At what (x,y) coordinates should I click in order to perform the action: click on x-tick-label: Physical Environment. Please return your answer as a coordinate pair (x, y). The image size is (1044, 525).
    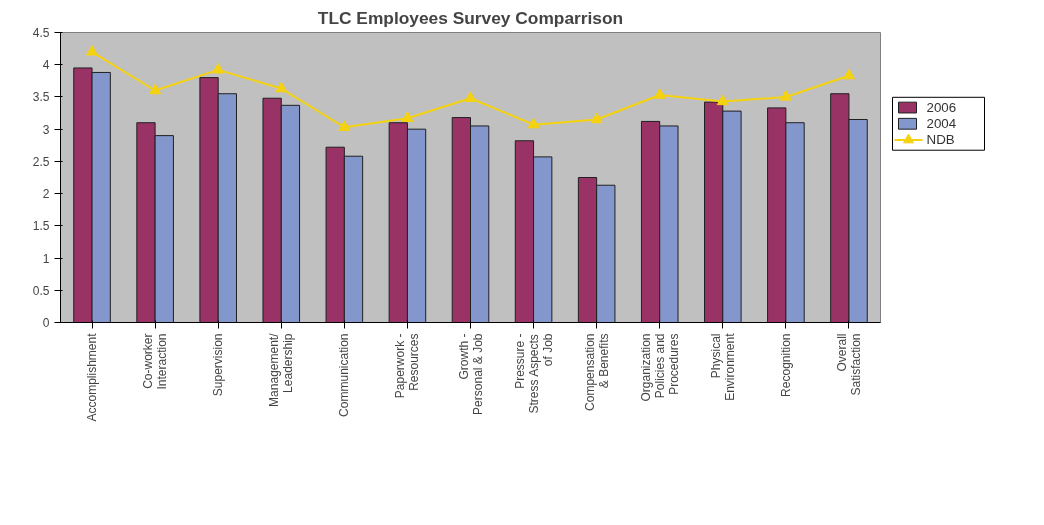
    Looking at the image, I should click on (722, 366).